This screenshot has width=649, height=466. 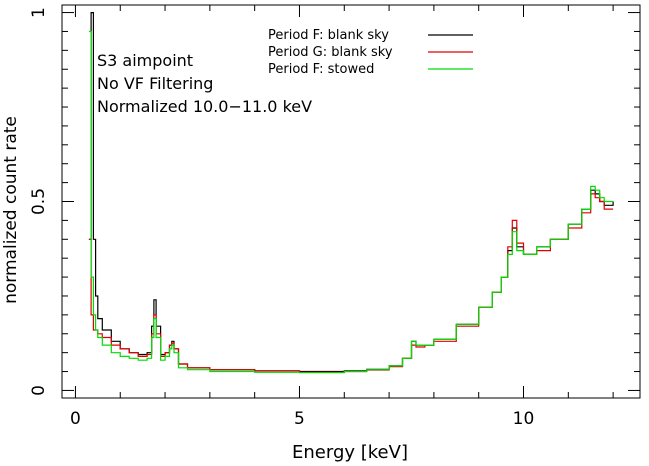 I want to click on legend-label: Period F: stowed, so click(x=321, y=69).